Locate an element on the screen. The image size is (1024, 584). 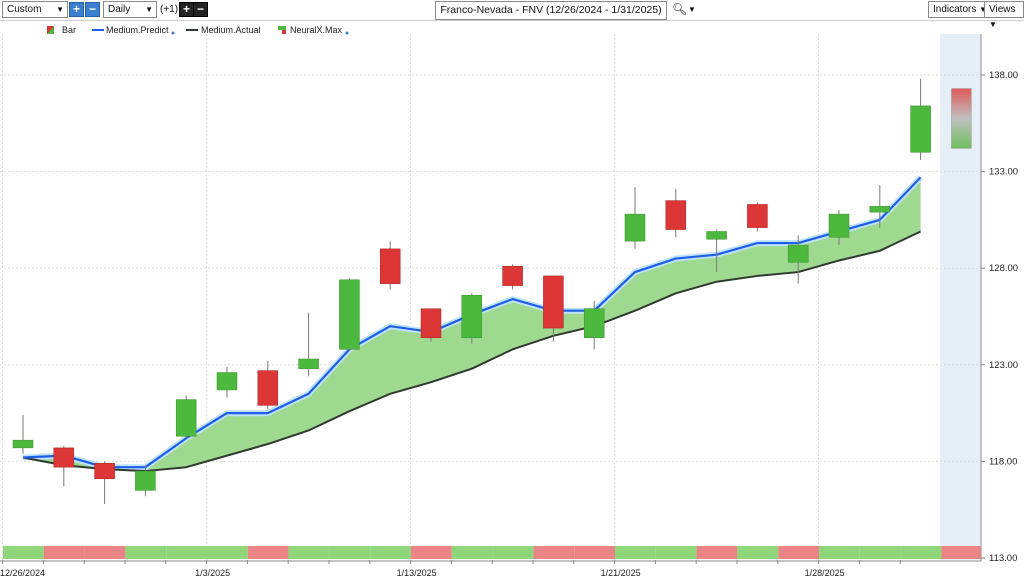
period-select: Custom ▼ is located at coordinates (35, 9).